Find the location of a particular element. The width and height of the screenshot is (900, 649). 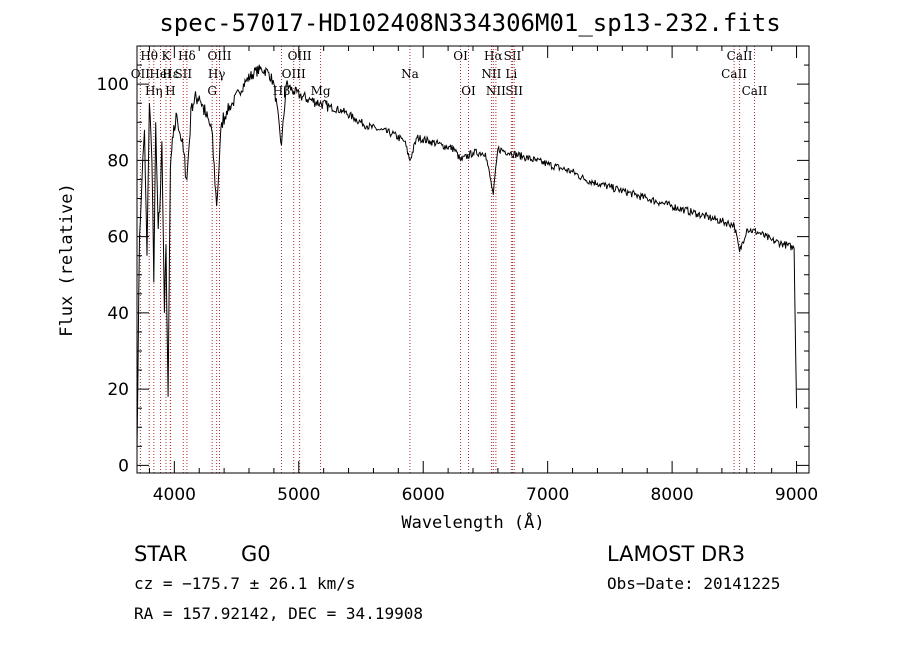

line-label: OII is located at coordinates (141, 74).